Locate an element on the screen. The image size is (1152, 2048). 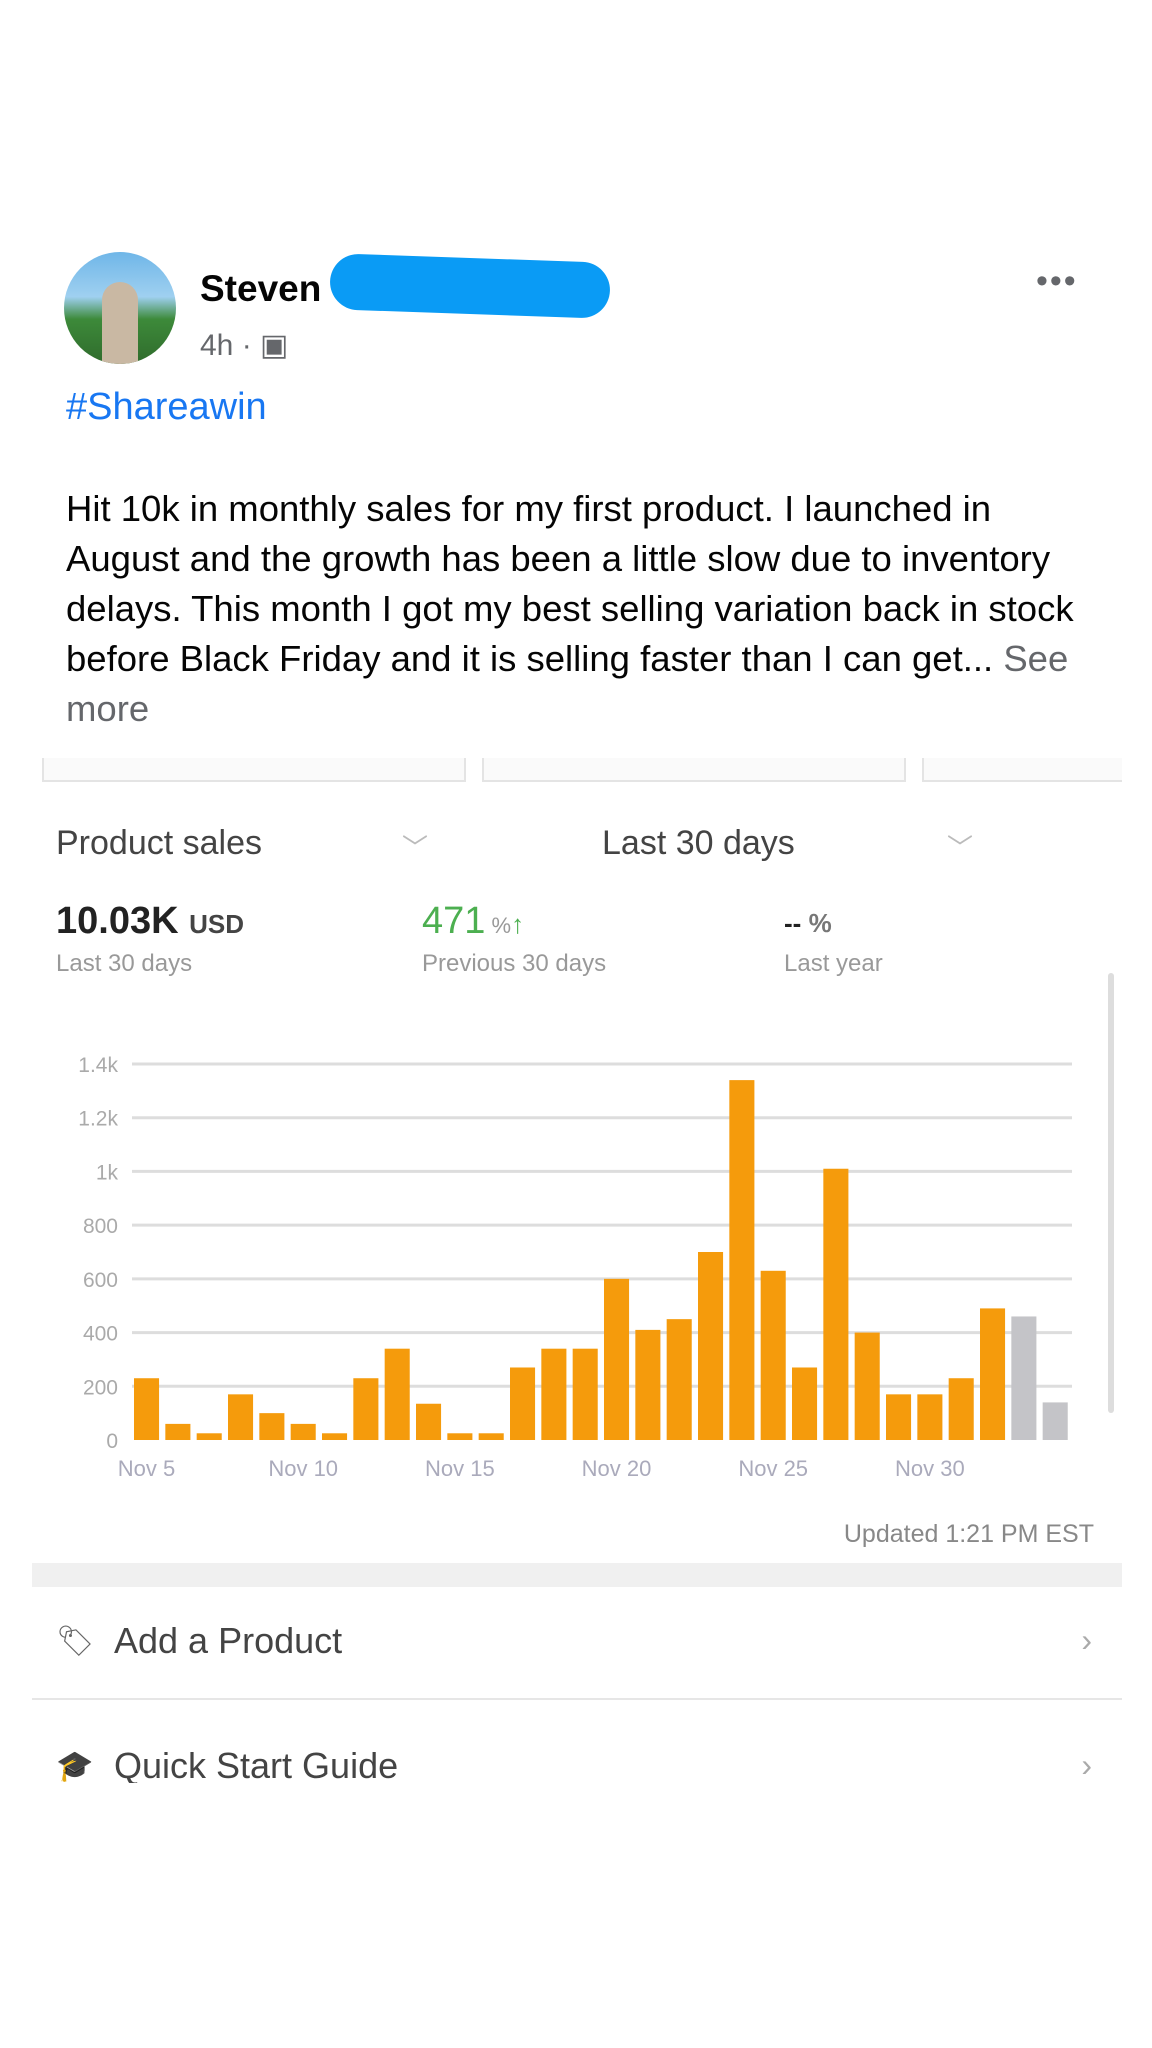
redaction-scribble is located at coordinates (470, 286).